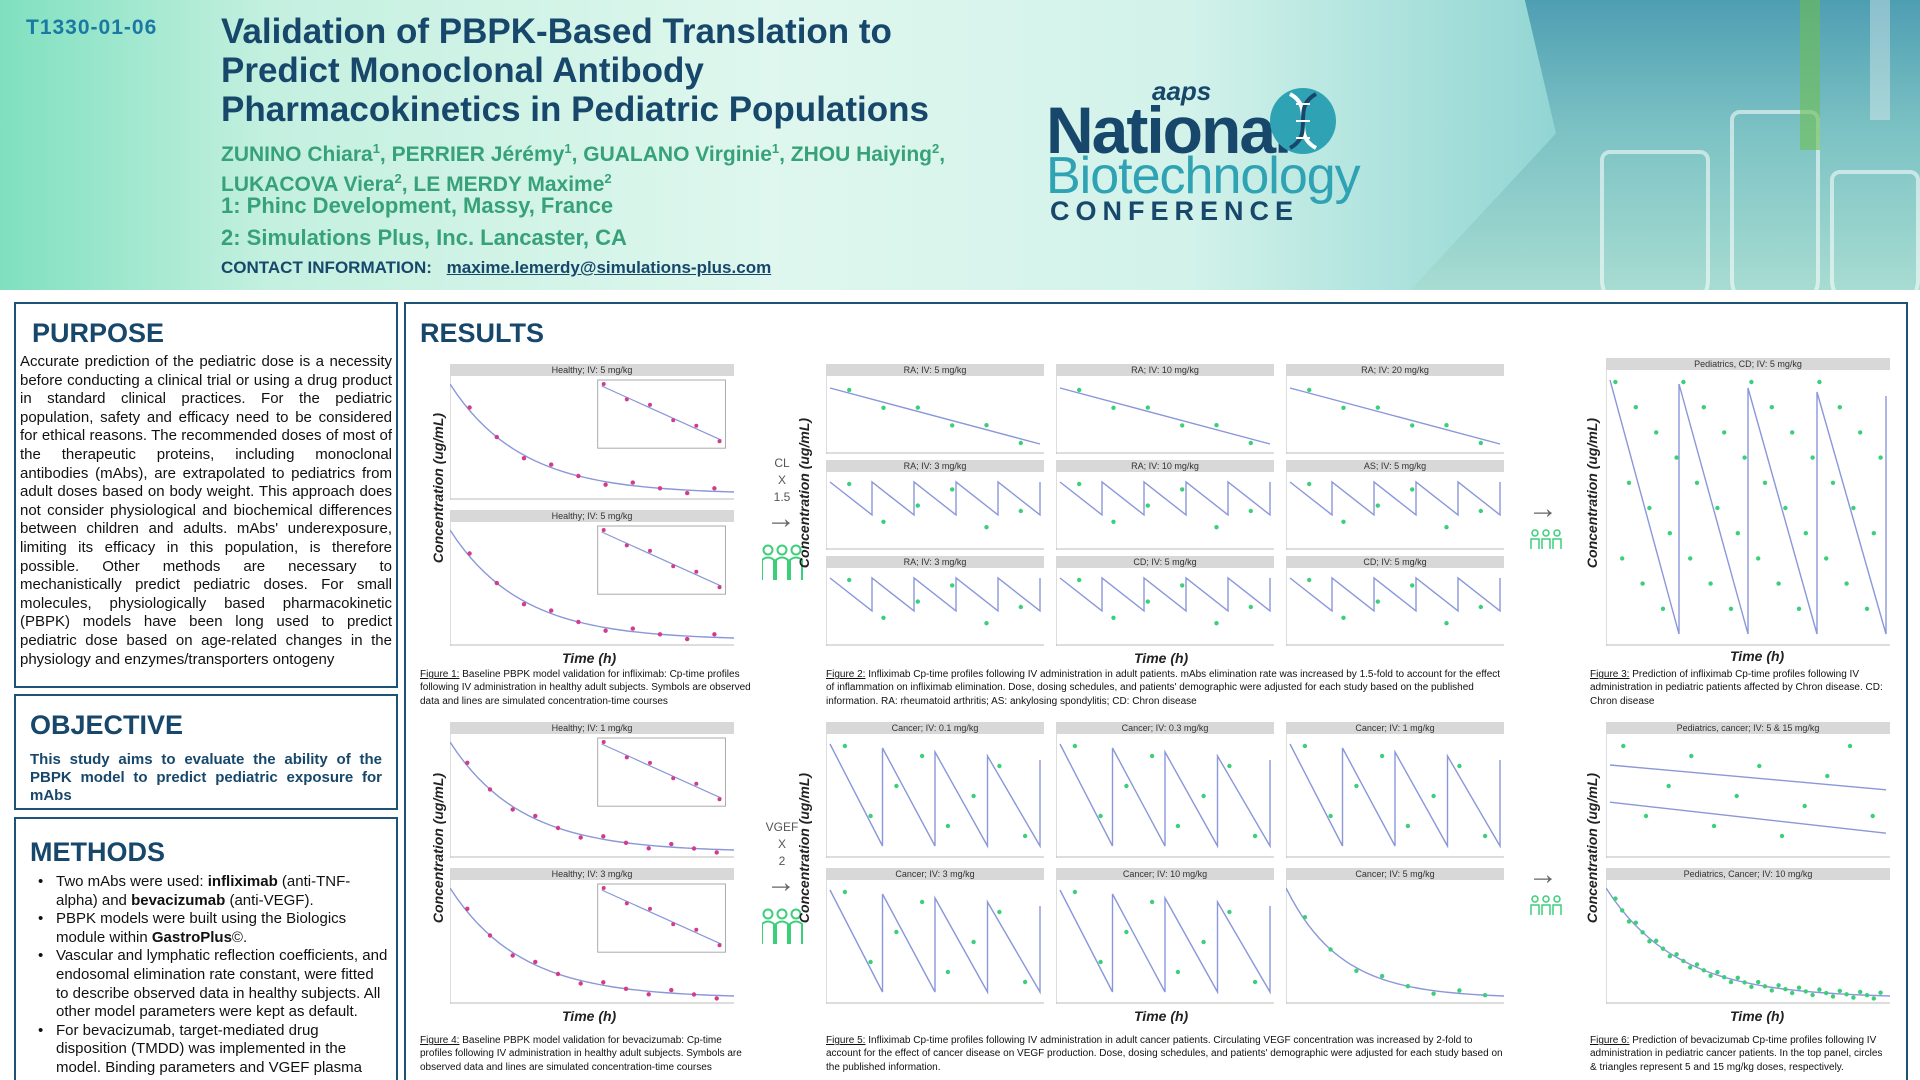 This screenshot has width=1920, height=1080. What do you see at coordinates (592, 370) in the screenshot?
I see `panel-title: Healthy; IV: 5 mg/kg` at bounding box center [592, 370].